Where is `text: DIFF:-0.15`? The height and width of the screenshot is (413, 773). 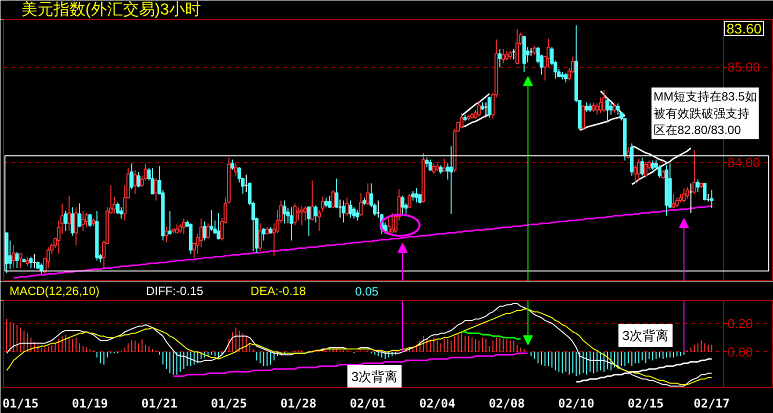 text: DIFF:-0.15 is located at coordinates (175, 291).